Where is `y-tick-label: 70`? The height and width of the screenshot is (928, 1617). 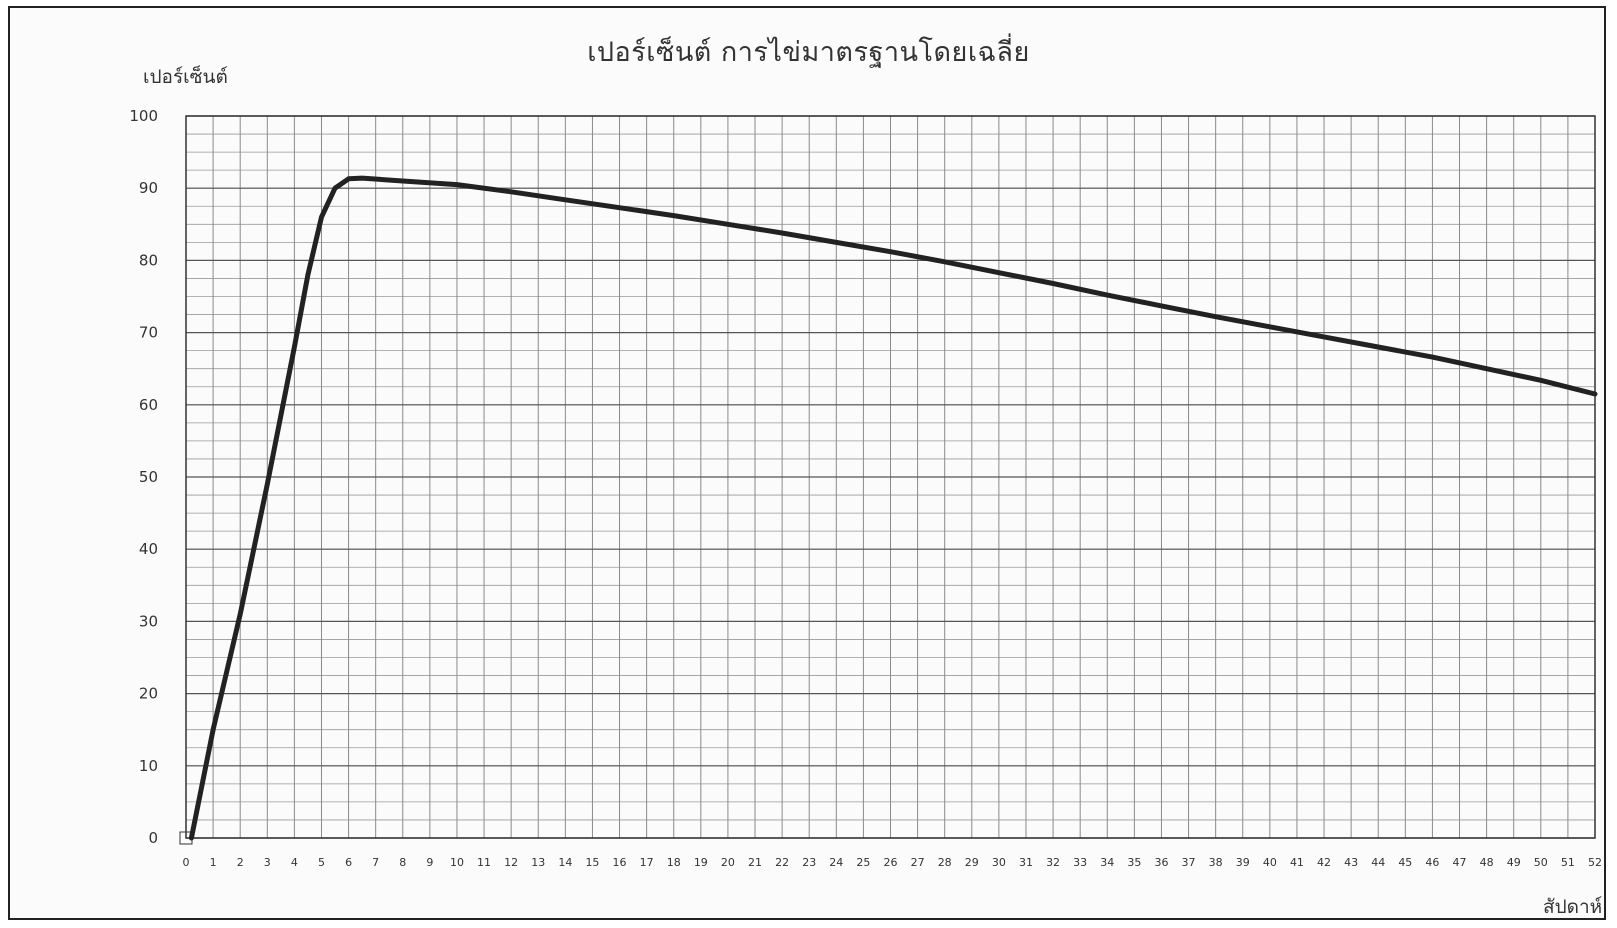 y-tick-label: 70 is located at coordinates (148, 333).